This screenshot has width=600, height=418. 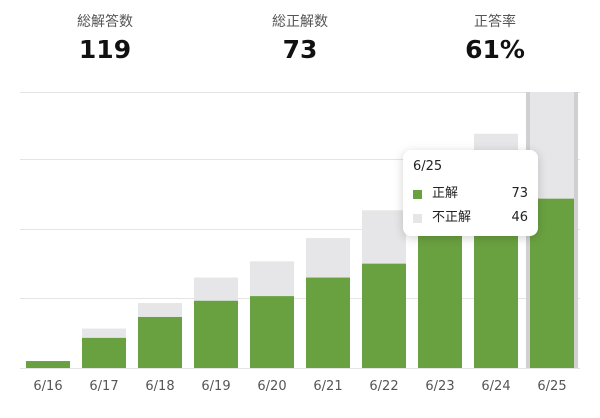 I want to click on tooltip-swatch-incorrect, so click(x=417, y=218).